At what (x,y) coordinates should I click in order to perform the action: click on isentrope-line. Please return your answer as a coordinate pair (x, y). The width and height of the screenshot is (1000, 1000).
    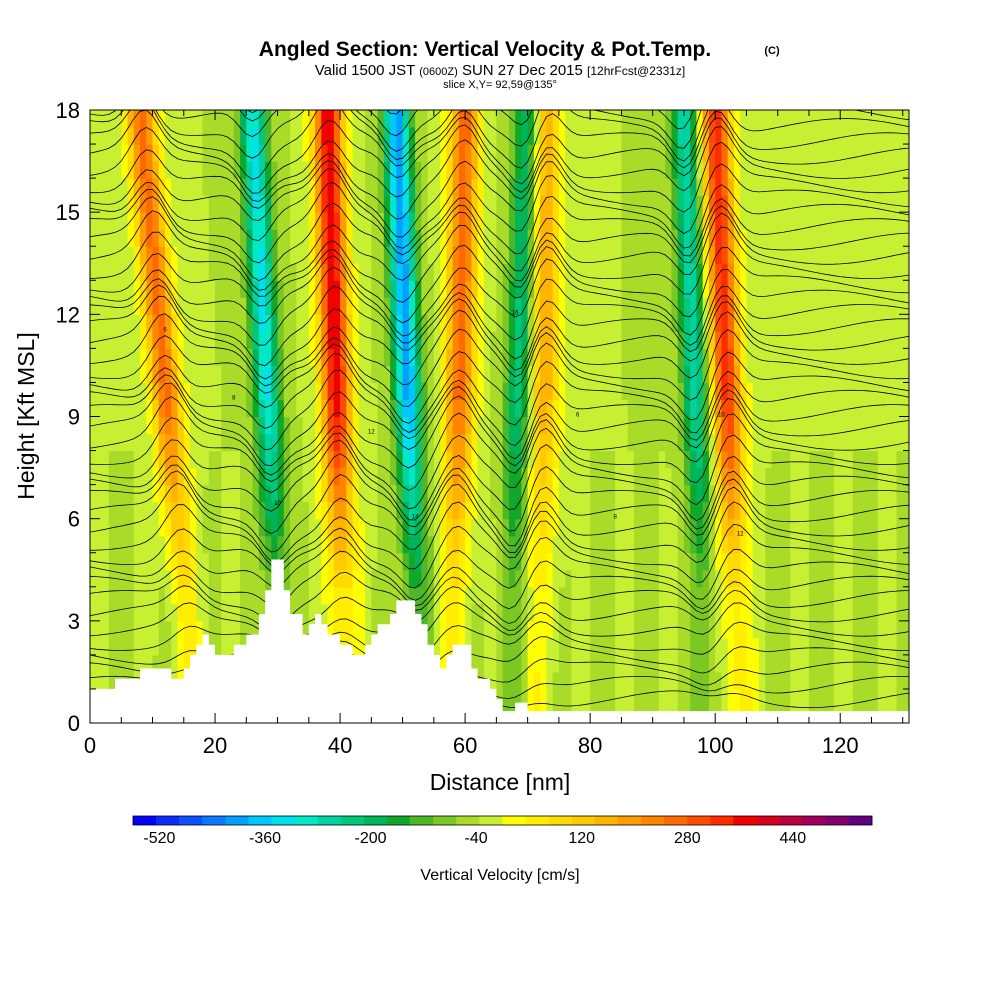
    Looking at the image, I should click on (499, 284).